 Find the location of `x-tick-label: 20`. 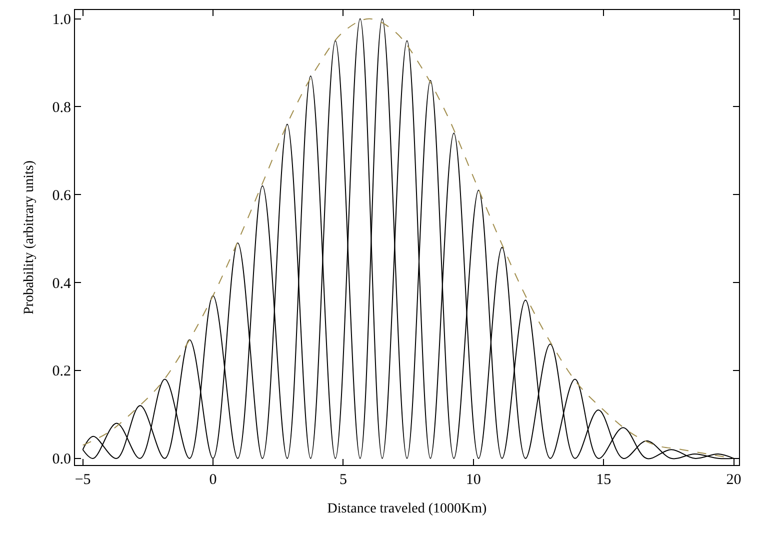

x-tick-label: 20 is located at coordinates (734, 480).